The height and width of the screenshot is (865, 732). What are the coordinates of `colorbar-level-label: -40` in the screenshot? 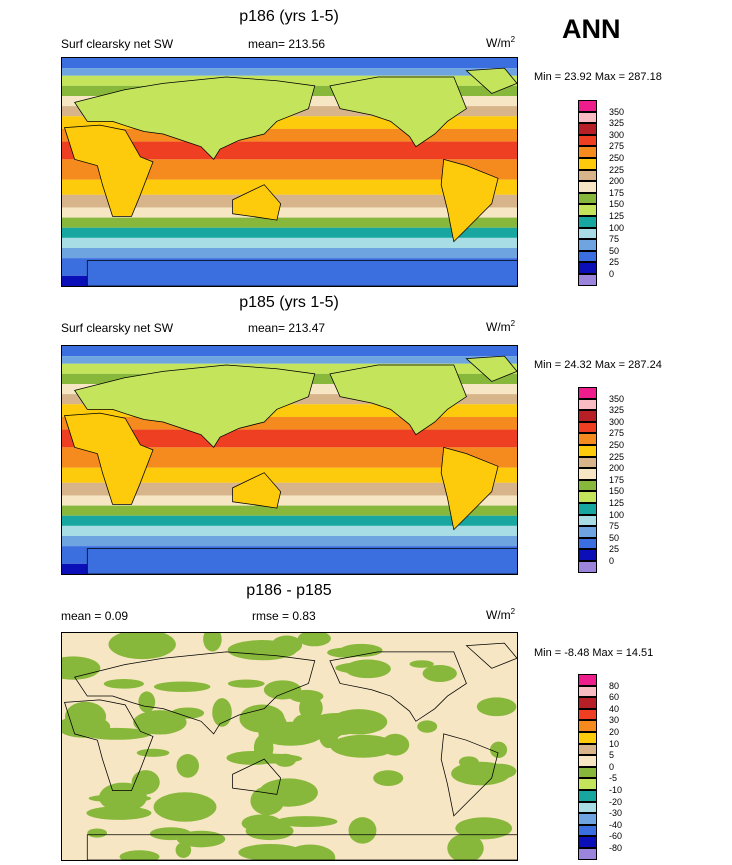 It's located at (616, 824).